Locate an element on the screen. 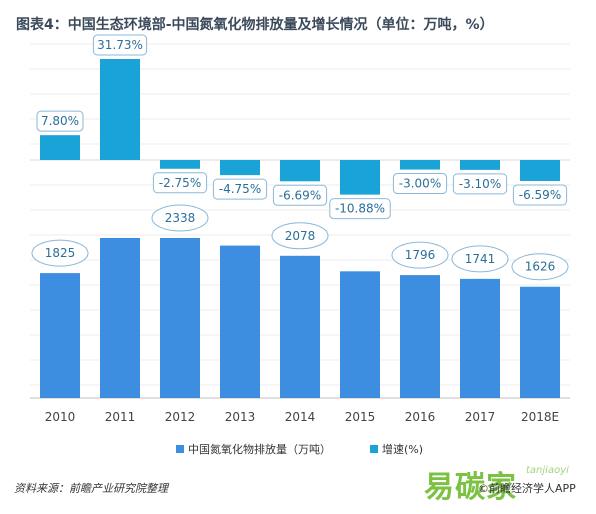  growth-data-label: -3.10% is located at coordinates (480, 184).